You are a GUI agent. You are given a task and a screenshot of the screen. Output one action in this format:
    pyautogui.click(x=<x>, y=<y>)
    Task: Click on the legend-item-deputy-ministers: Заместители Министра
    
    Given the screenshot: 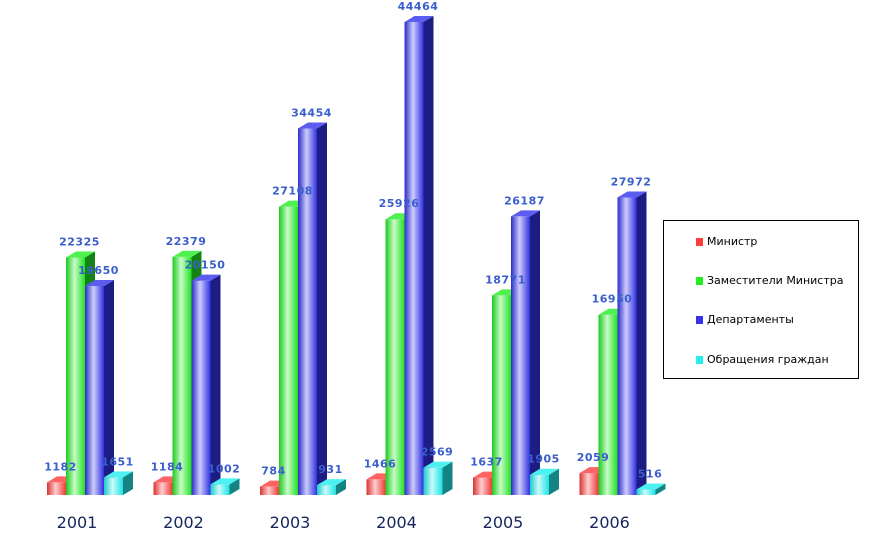 What is the action you would take?
    pyautogui.click(x=769, y=281)
    